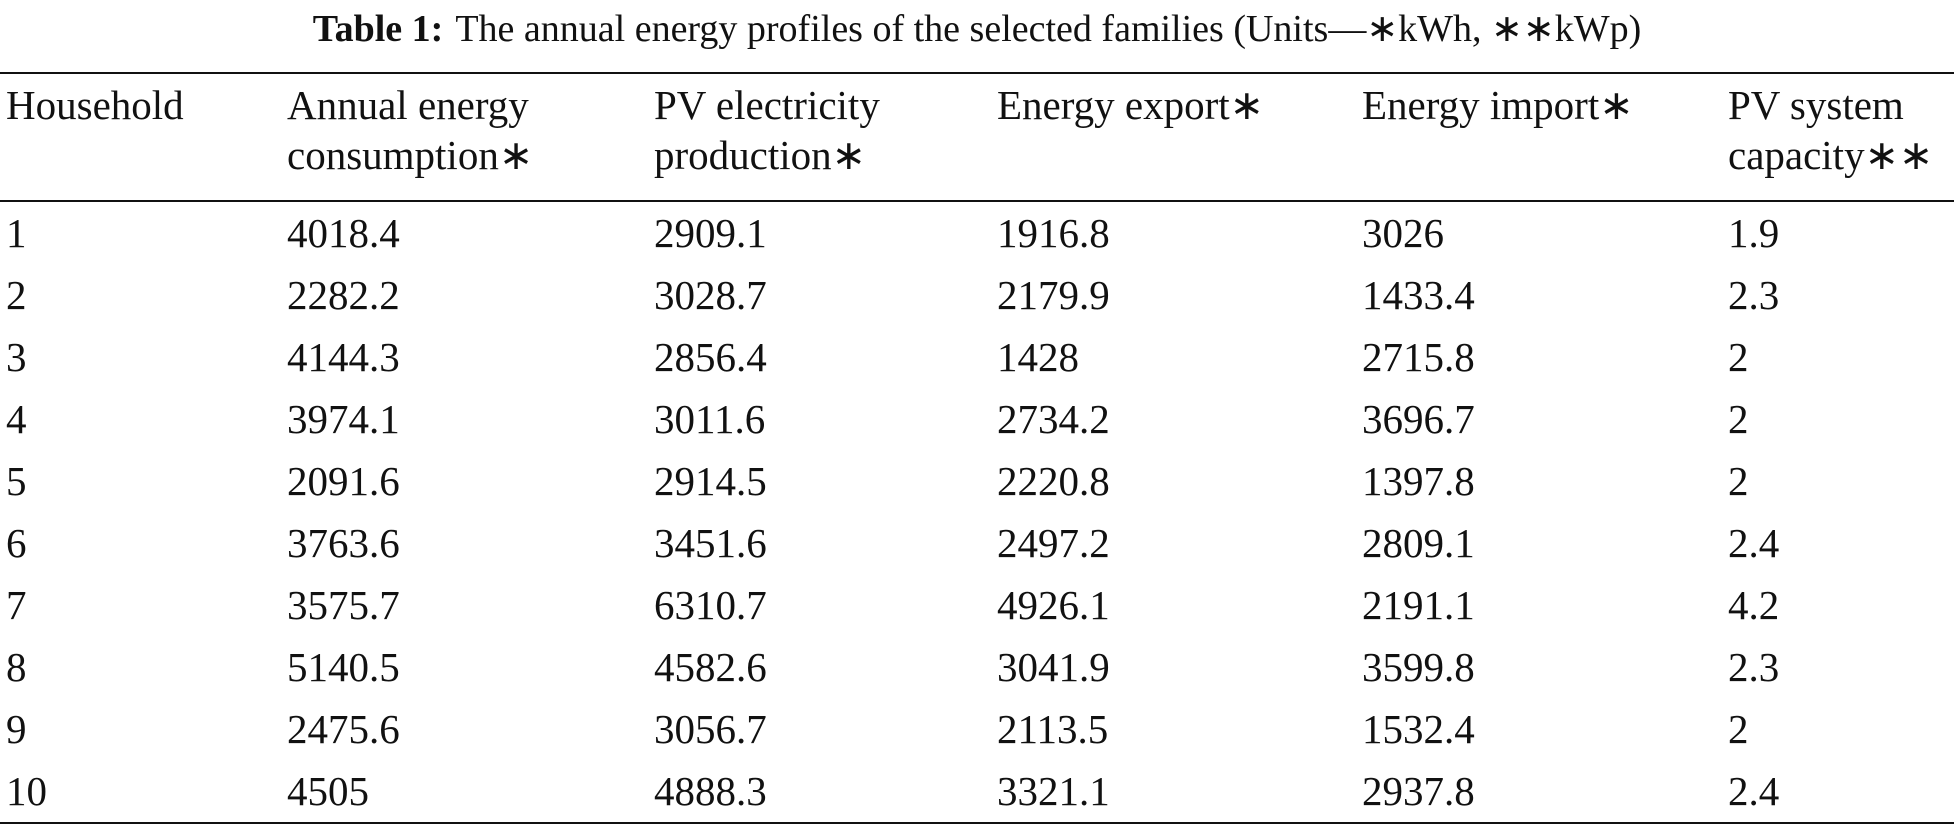 This screenshot has width=1954, height=833. What do you see at coordinates (1038, 357) in the screenshot?
I see `table-cell: 1428` at bounding box center [1038, 357].